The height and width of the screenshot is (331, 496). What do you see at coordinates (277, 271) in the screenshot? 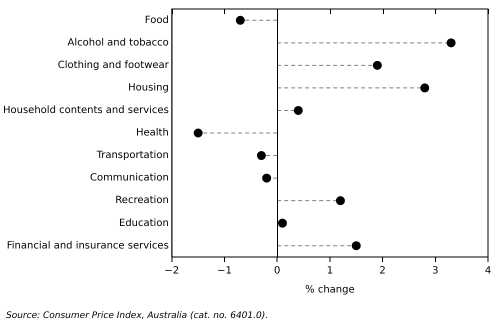
I see `x-tick-label: 0` at bounding box center [277, 271].